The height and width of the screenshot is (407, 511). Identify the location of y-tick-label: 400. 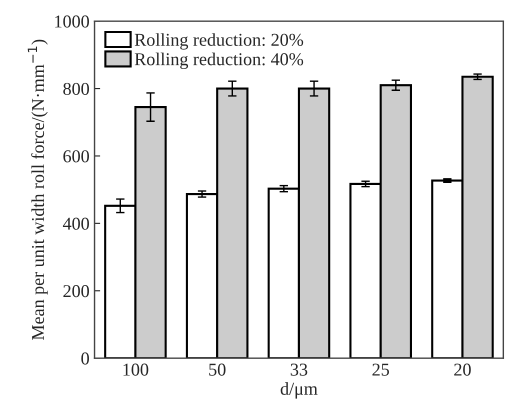
(75, 224).